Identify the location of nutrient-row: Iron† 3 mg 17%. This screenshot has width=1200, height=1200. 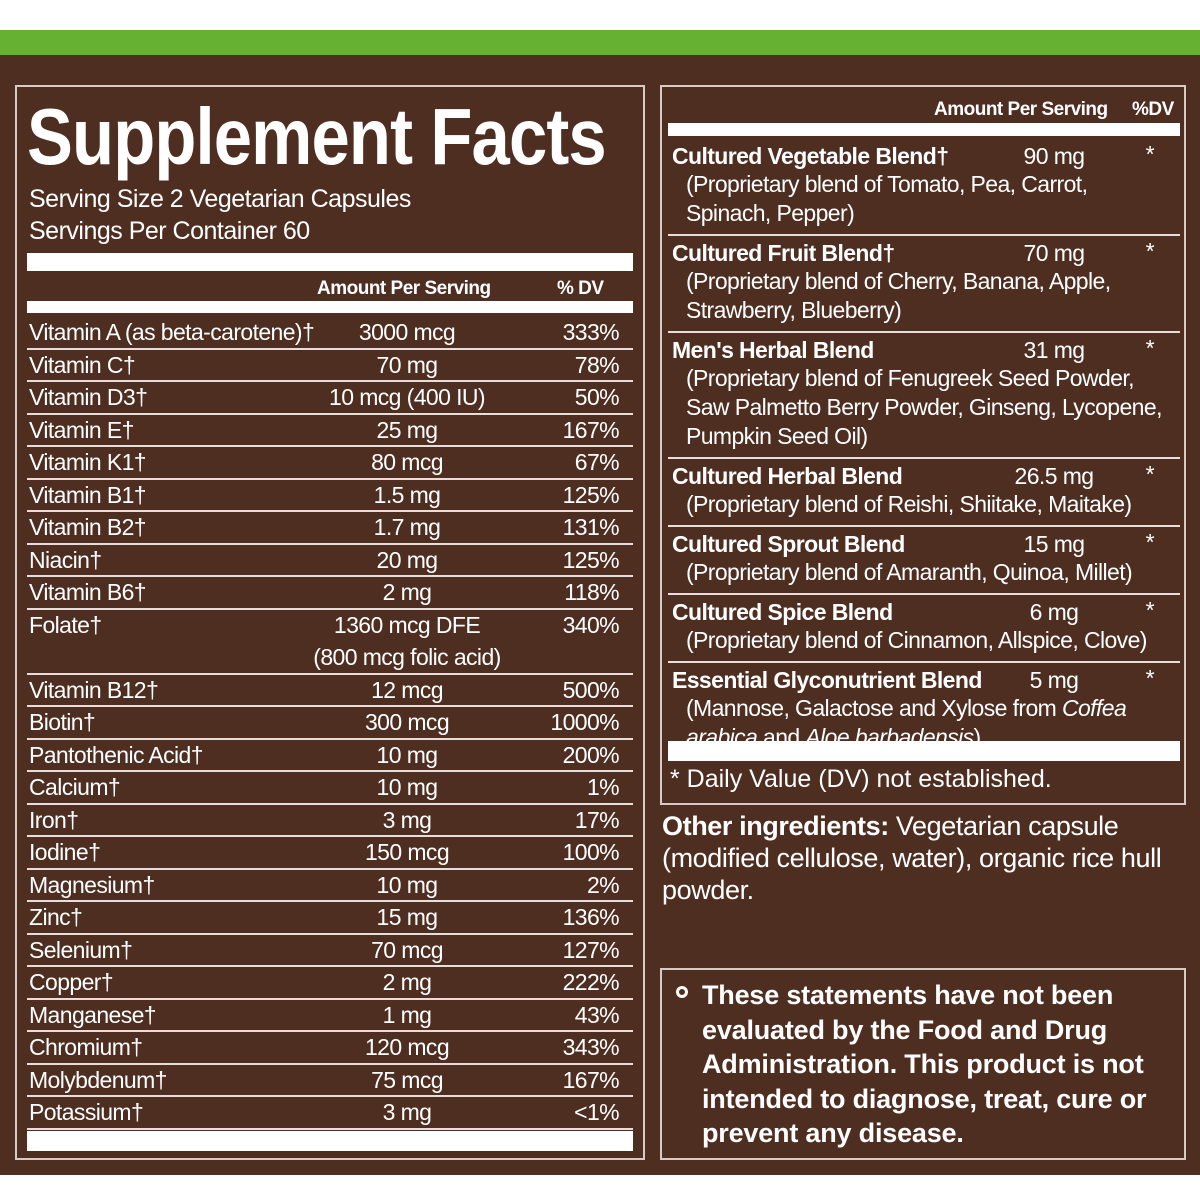
(330, 821).